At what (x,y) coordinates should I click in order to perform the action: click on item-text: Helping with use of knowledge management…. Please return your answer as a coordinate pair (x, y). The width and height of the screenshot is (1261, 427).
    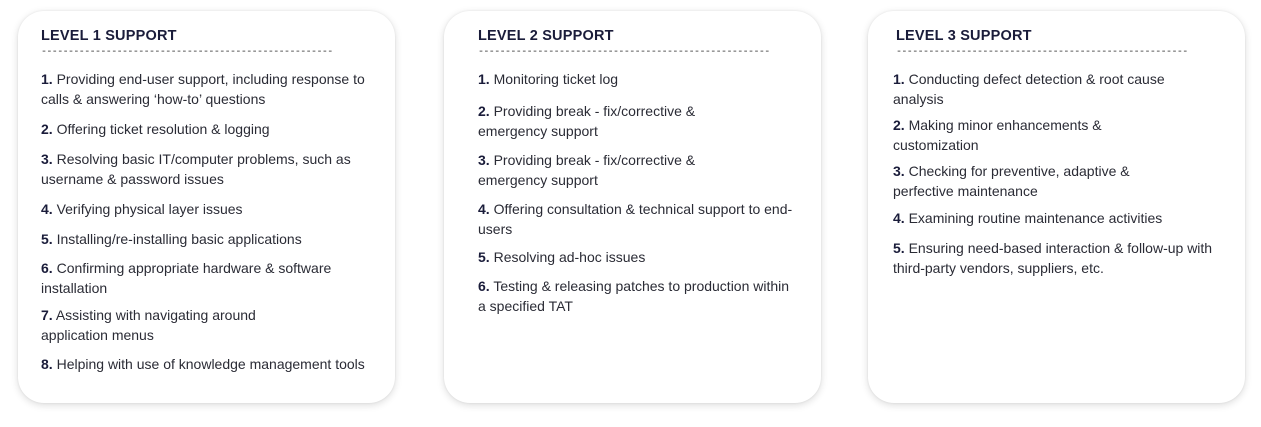
    Looking at the image, I should click on (210, 364).